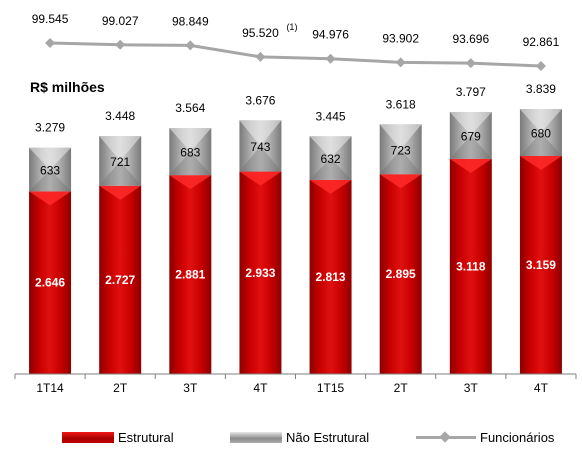  I want to click on bar-label-nao-estrutural: 743, so click(260, 147).